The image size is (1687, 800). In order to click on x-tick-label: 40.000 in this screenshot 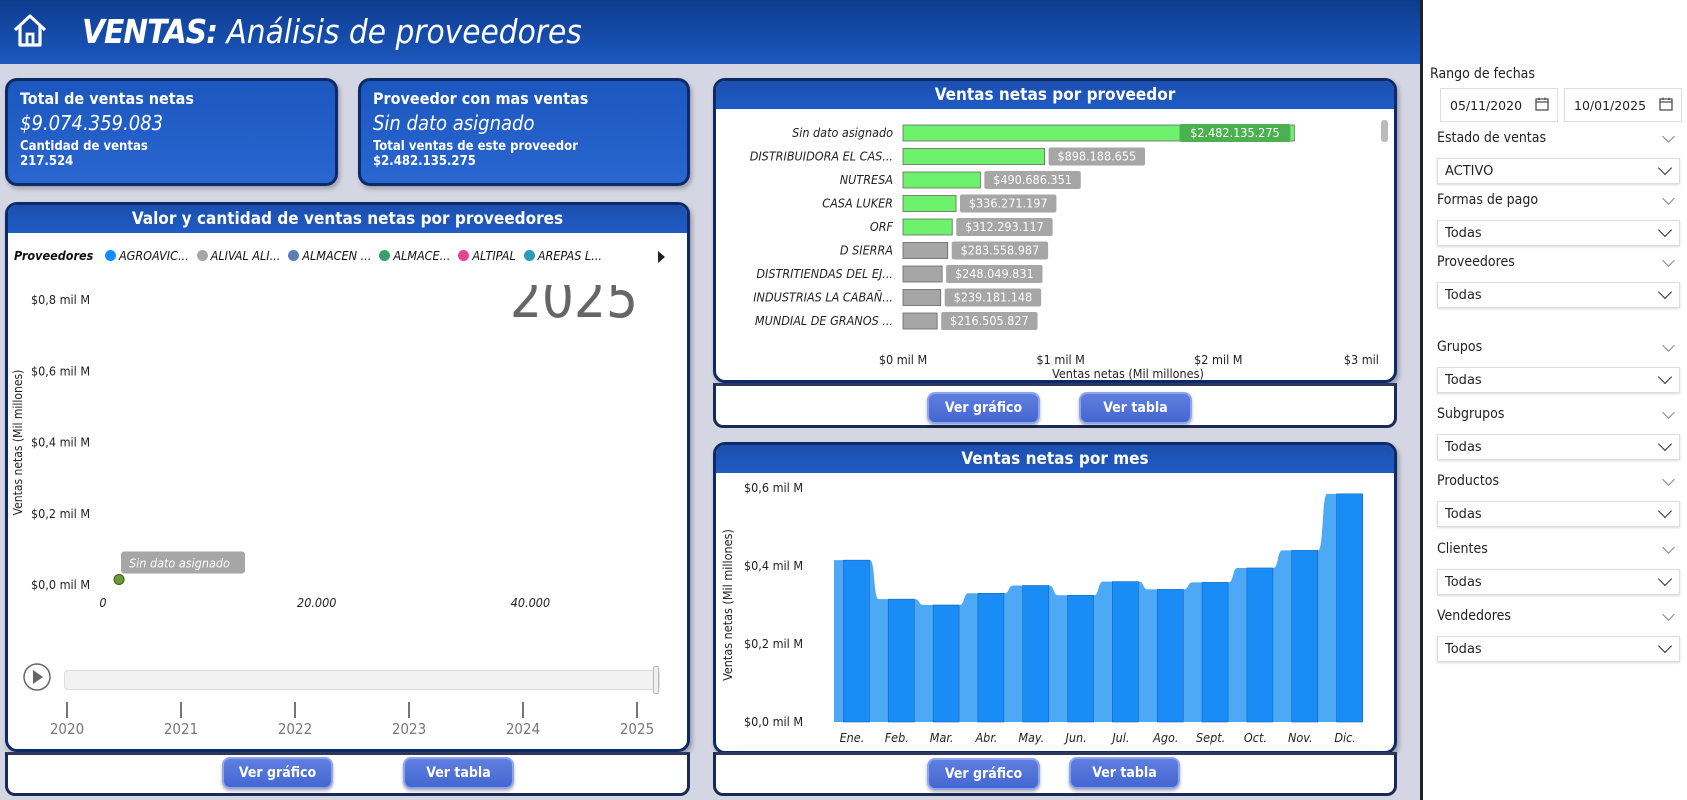, I will do `click(530, 602)`.